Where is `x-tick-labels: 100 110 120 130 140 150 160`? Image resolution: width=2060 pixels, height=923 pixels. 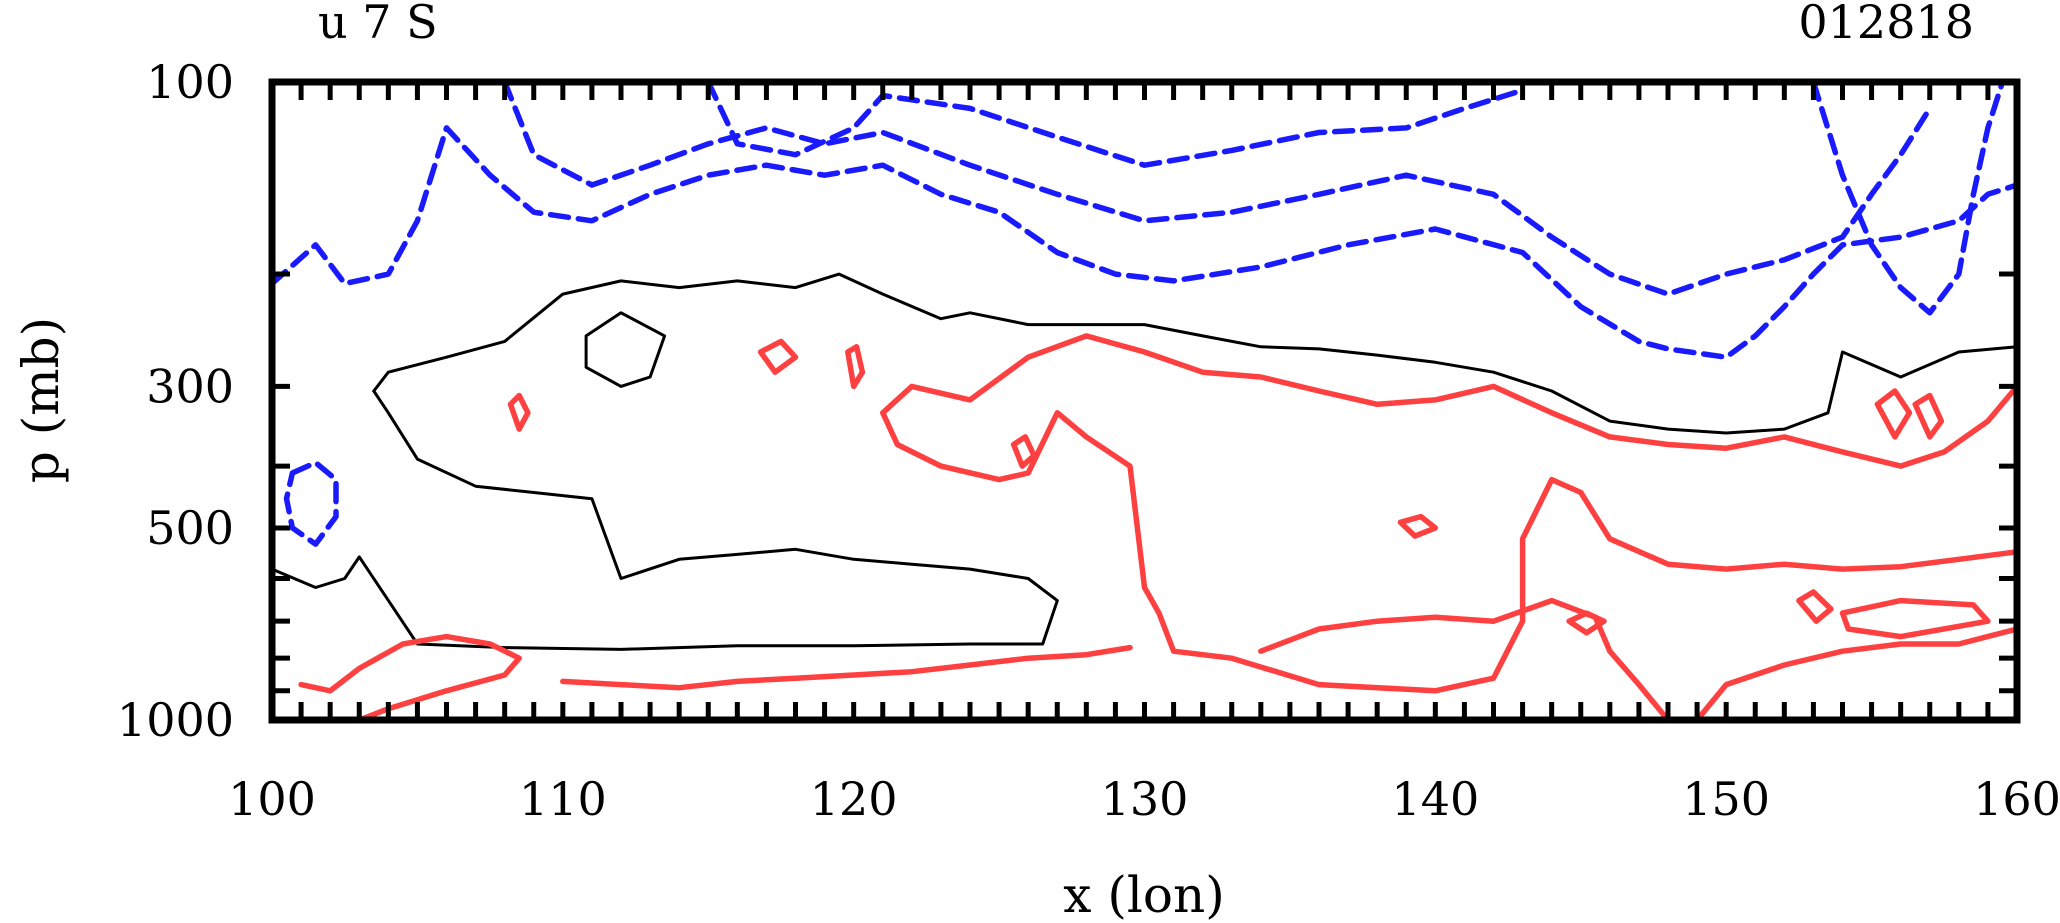 x-tick-labels: 100 110 120 130 140 150 160 is located at coordinates (1144, 799).